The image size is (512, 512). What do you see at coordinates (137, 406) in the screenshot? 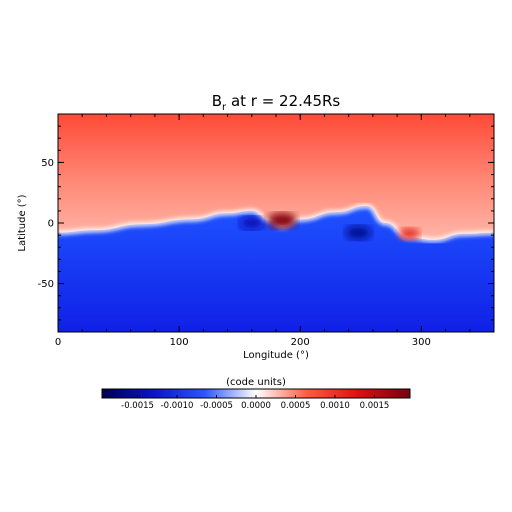
I see `colorbar-tick-label: -0.0015` at bounding box center [137, 406].